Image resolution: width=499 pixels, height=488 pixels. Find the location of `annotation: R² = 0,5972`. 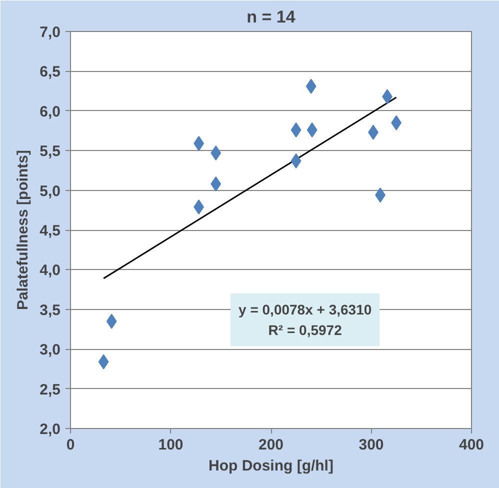

annotation: R² = 0,5972 is located at coordinates (305, 330).